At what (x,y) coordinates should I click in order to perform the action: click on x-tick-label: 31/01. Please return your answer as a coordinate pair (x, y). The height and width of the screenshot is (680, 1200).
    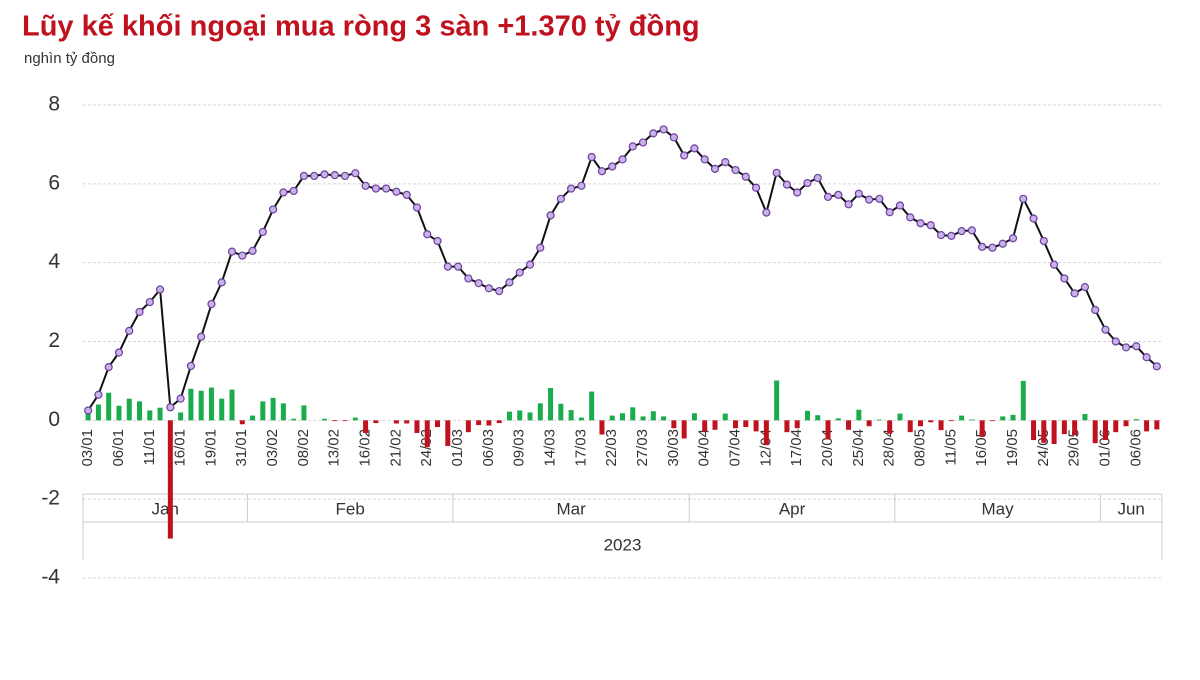
    Looking at the image, I should click on (241, 448).